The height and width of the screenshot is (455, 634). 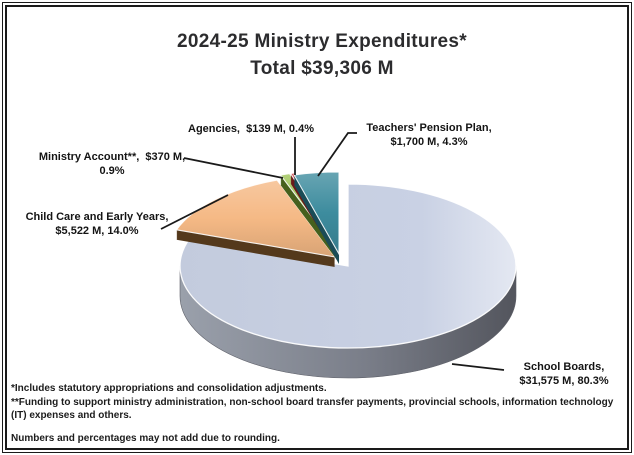 I want to click on callout-childcare-line1: Child Care and Early Years,, so click(x=97, y=217).